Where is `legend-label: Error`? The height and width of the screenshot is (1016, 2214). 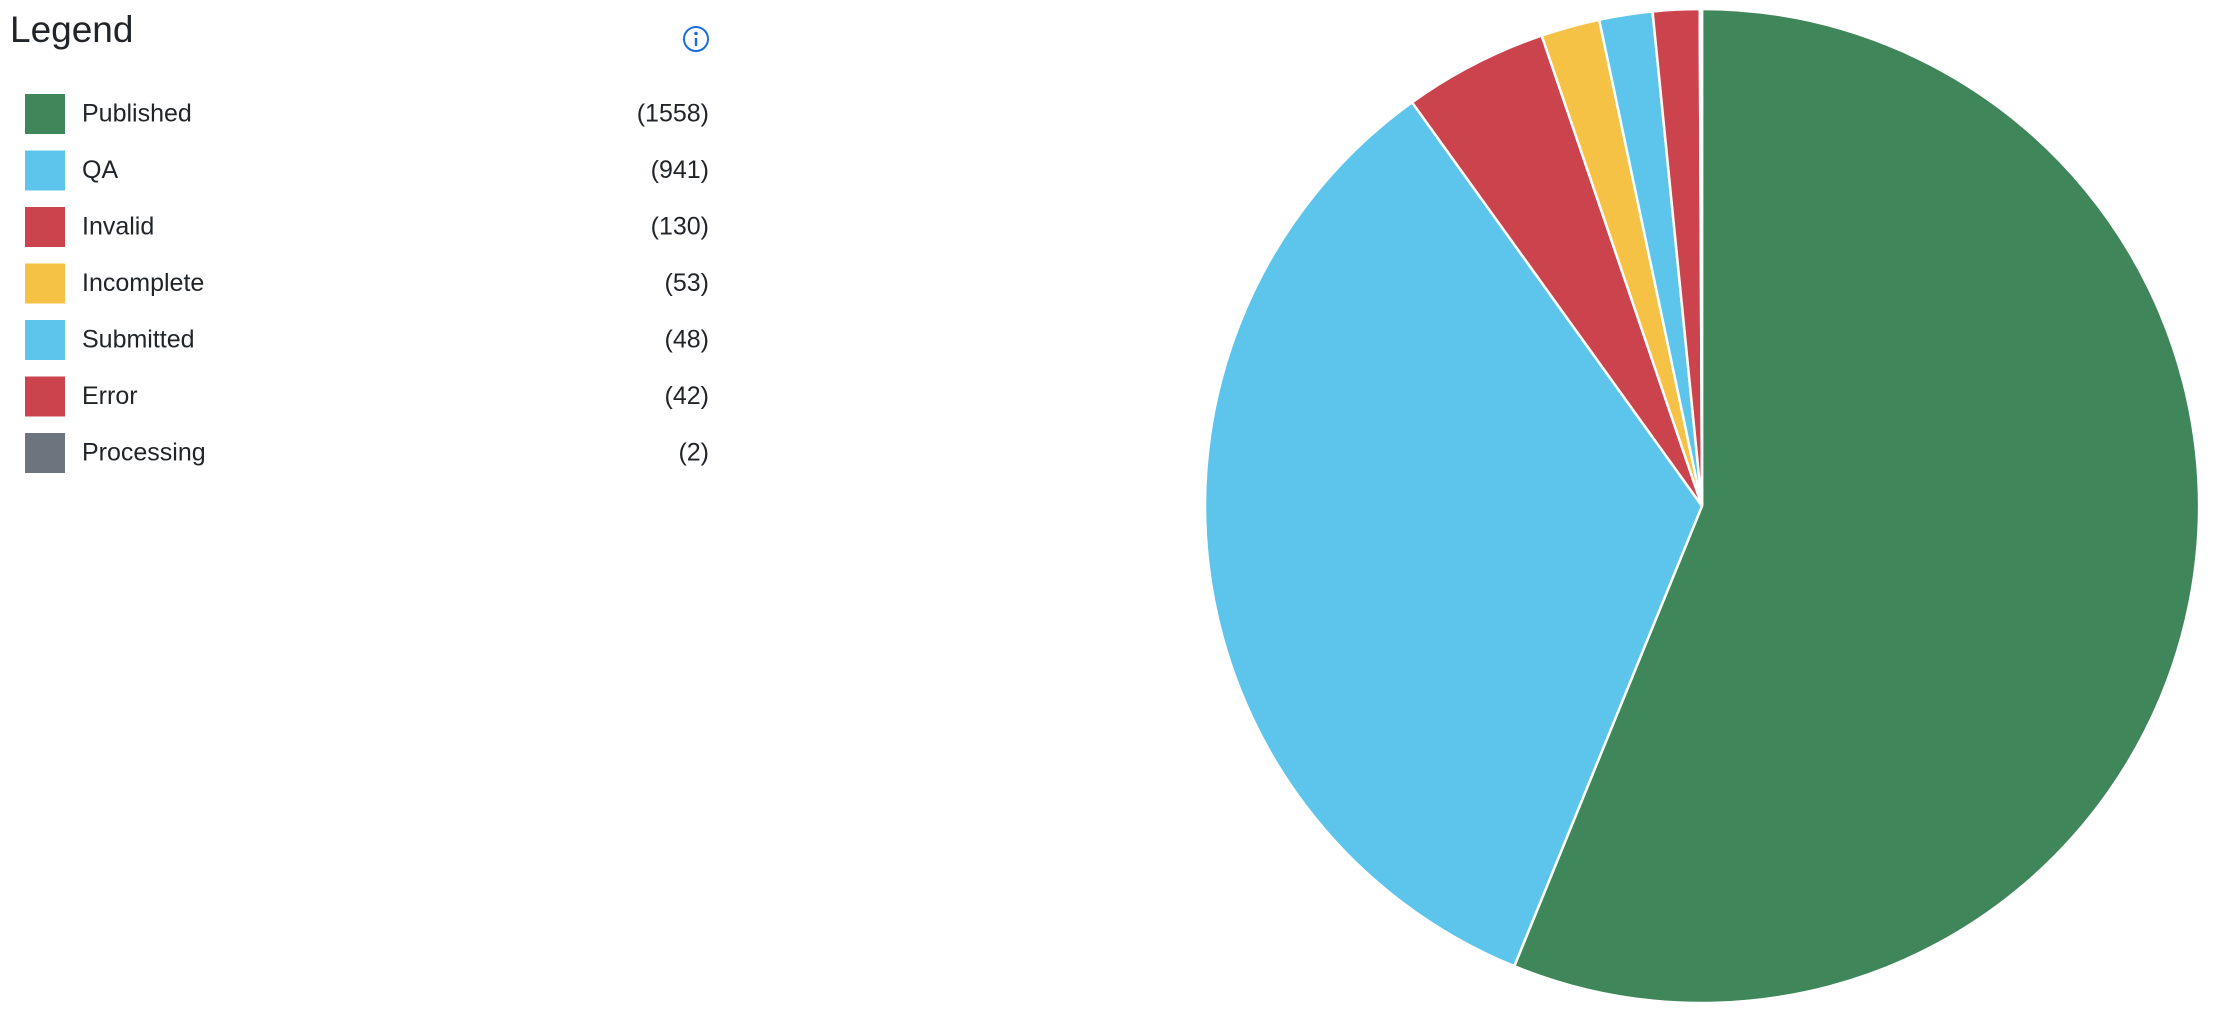
legend-label: Error is located at coordinates (110, 396).